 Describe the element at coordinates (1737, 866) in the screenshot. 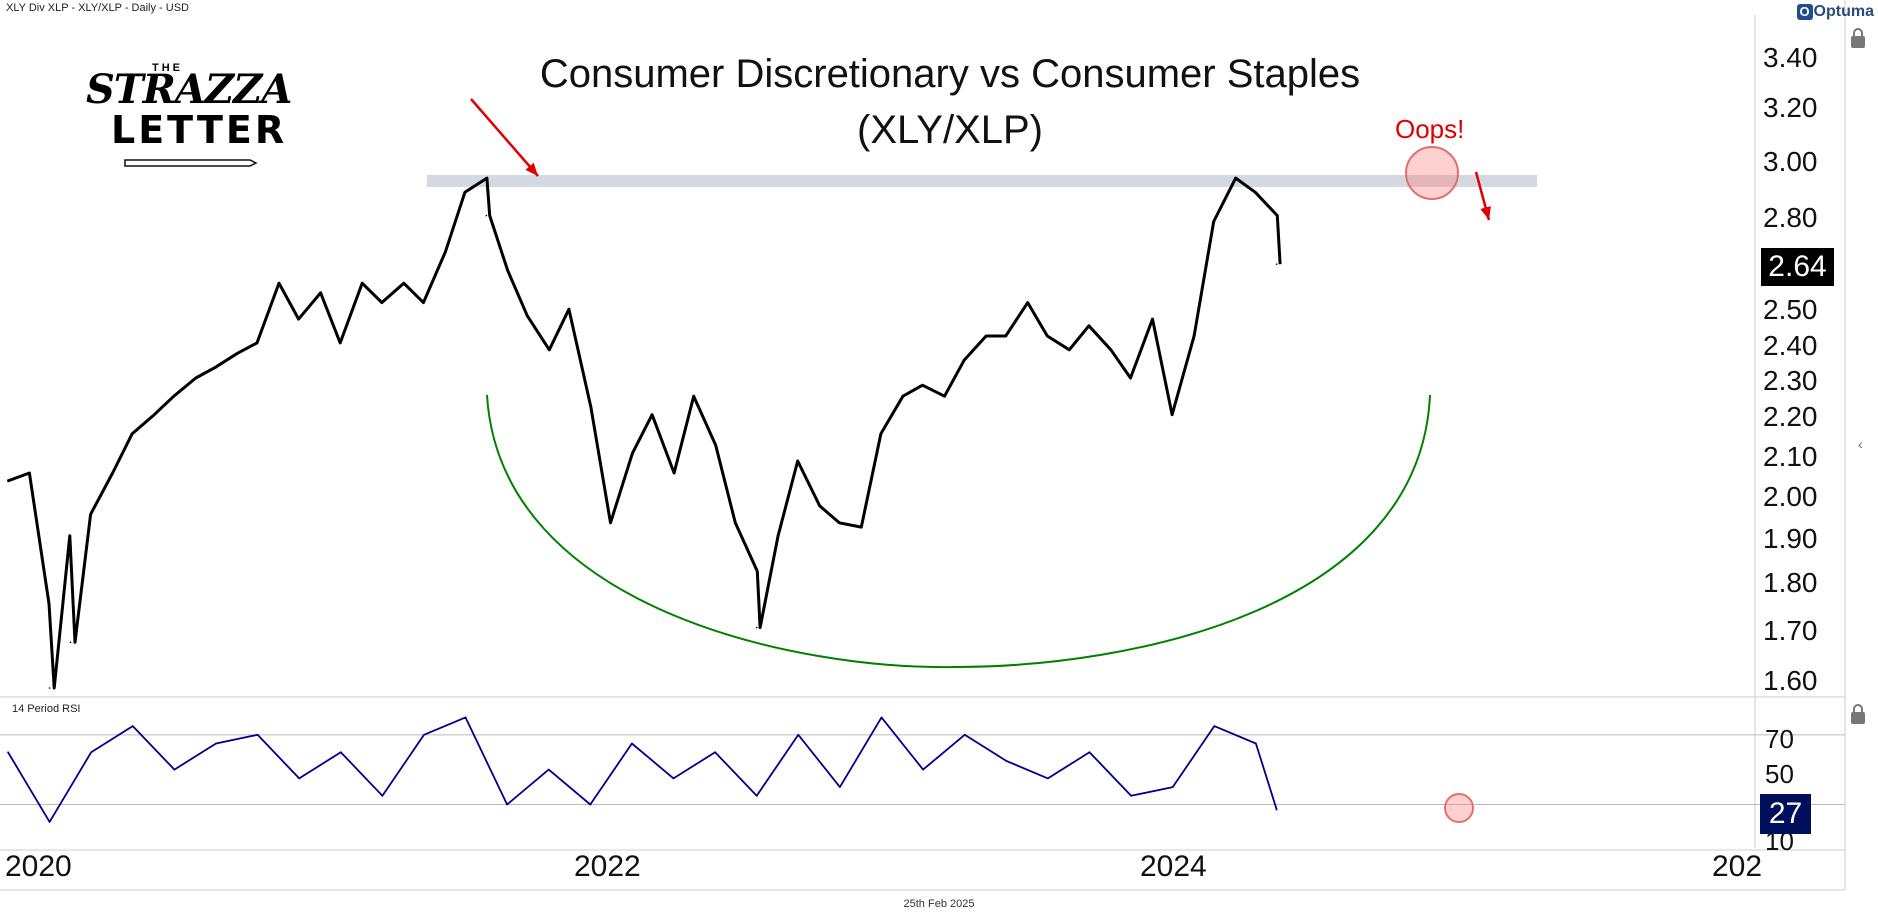

I see `x-tick-label: 202` at that location.